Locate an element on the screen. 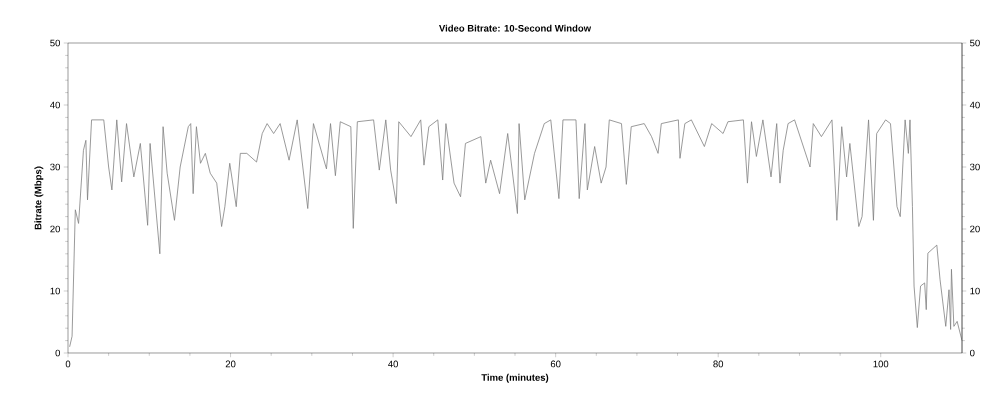 The height and width of the screenshot is (420, 1004). y2-tick-label: 10 is located at coordinates (975, 291).